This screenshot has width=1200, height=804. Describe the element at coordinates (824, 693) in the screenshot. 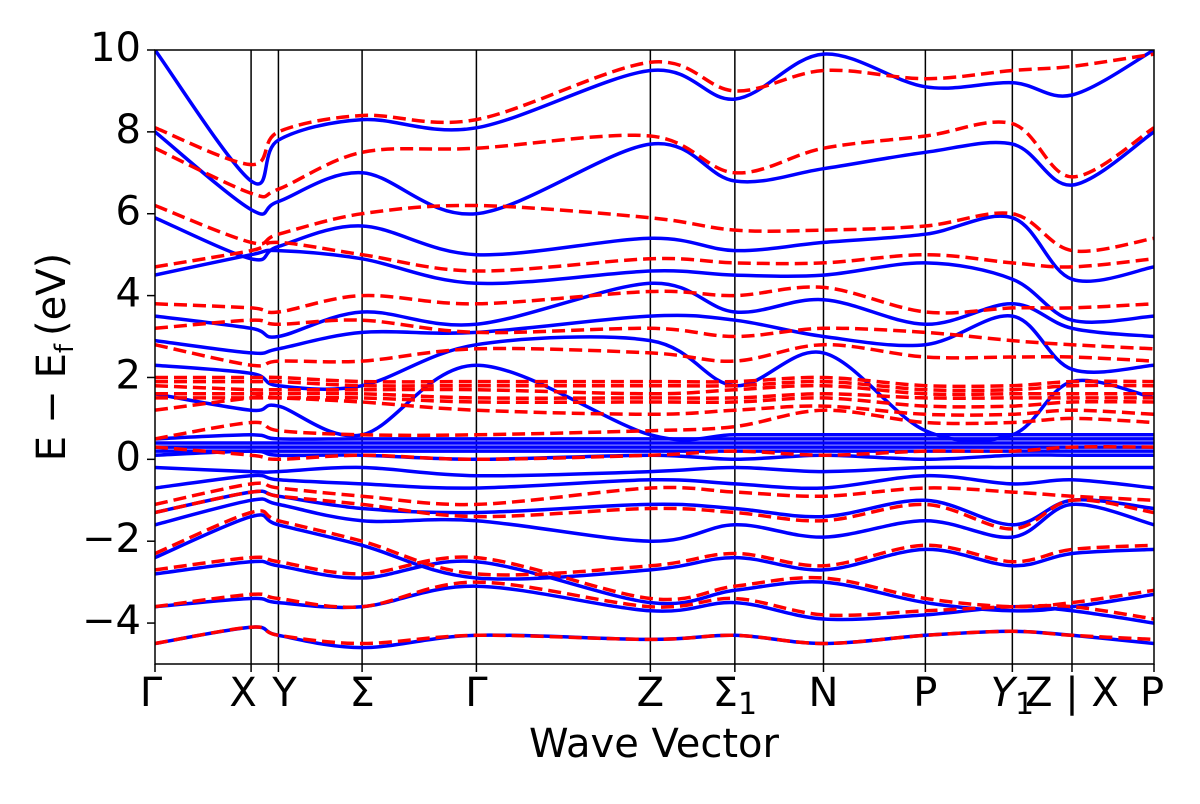

I see `x-tick-label: N` at that location.